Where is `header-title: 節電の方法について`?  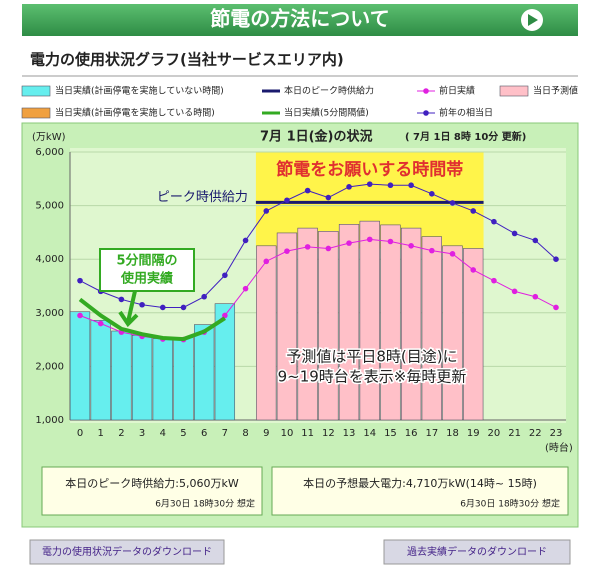 header-title: 節電の方法について is located at coordinates (299, 19).